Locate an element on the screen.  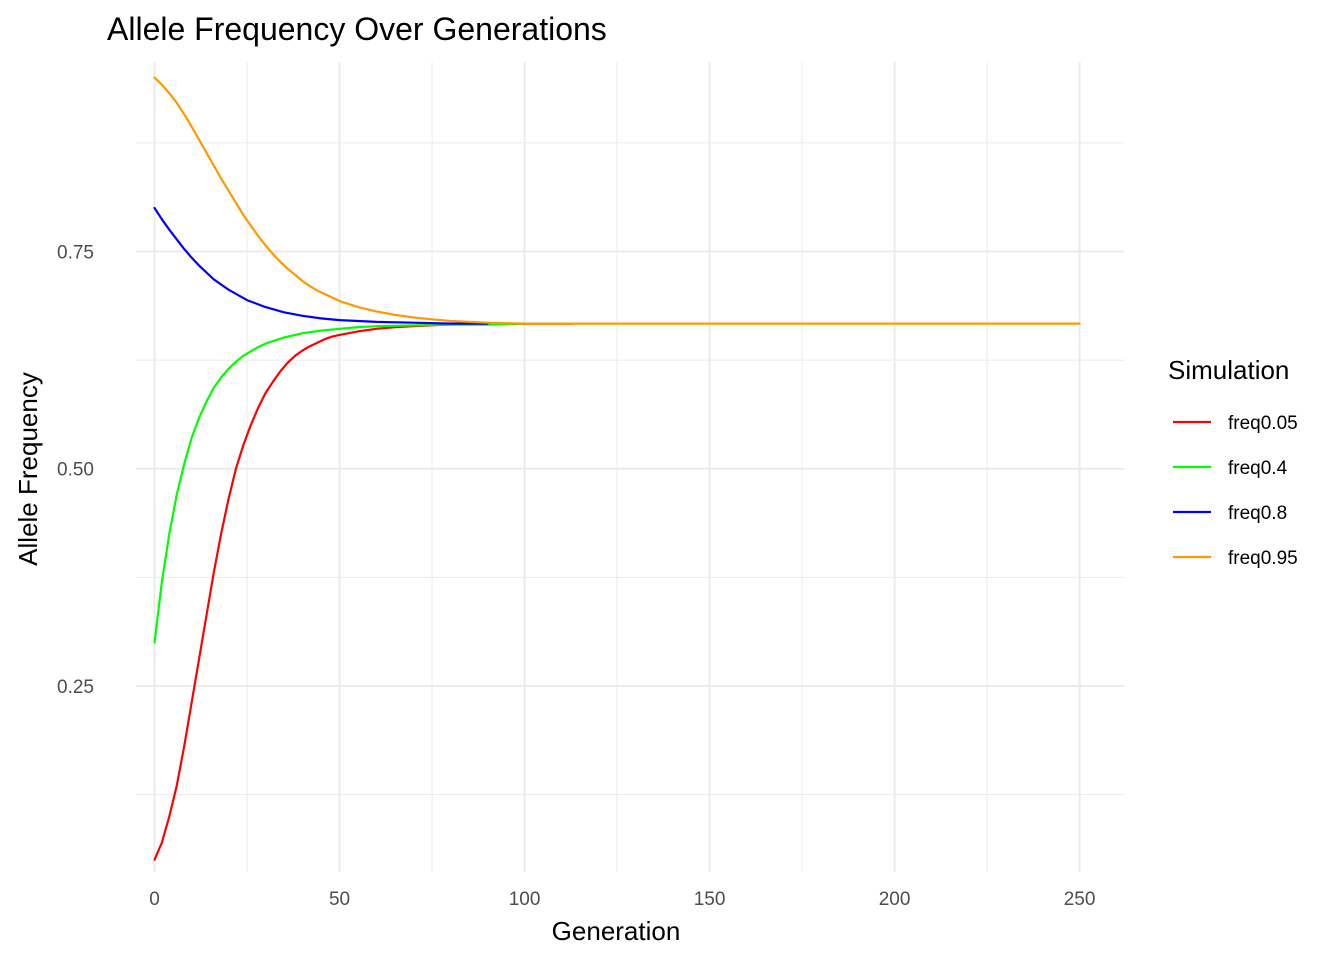
x-tick-label: 100 is located at coordinates (525, 899).